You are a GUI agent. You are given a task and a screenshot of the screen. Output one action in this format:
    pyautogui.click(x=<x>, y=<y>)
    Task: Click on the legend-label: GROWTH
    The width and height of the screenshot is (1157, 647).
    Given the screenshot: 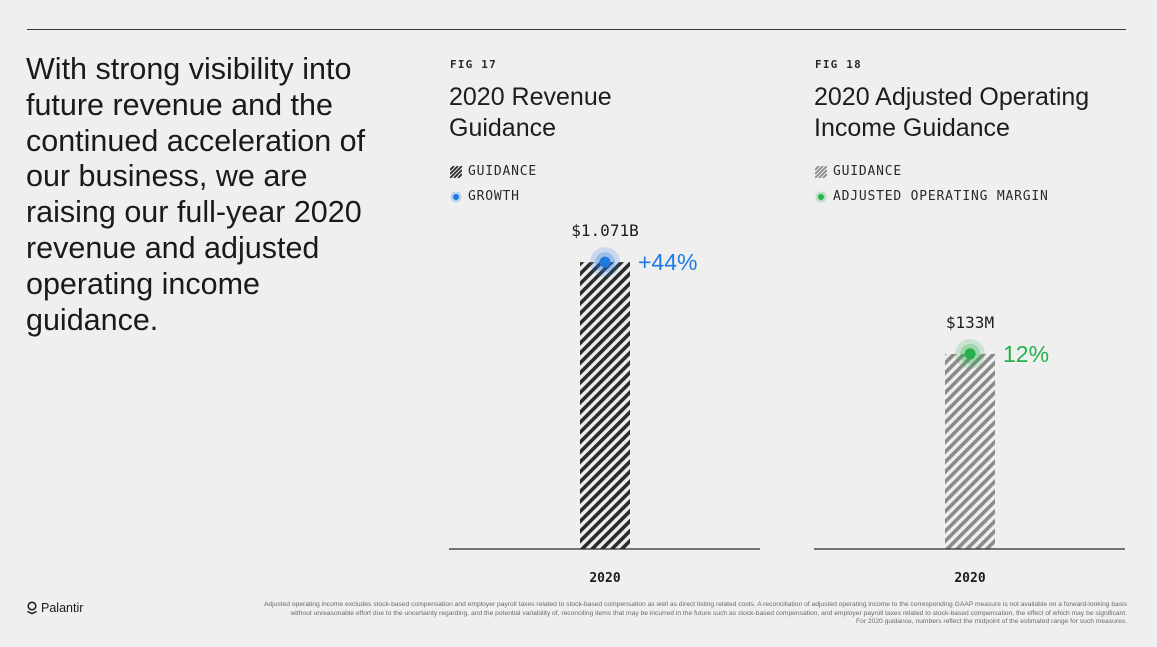 What is the action you would take?
    pyautogui.click(x=494, y=196)
    